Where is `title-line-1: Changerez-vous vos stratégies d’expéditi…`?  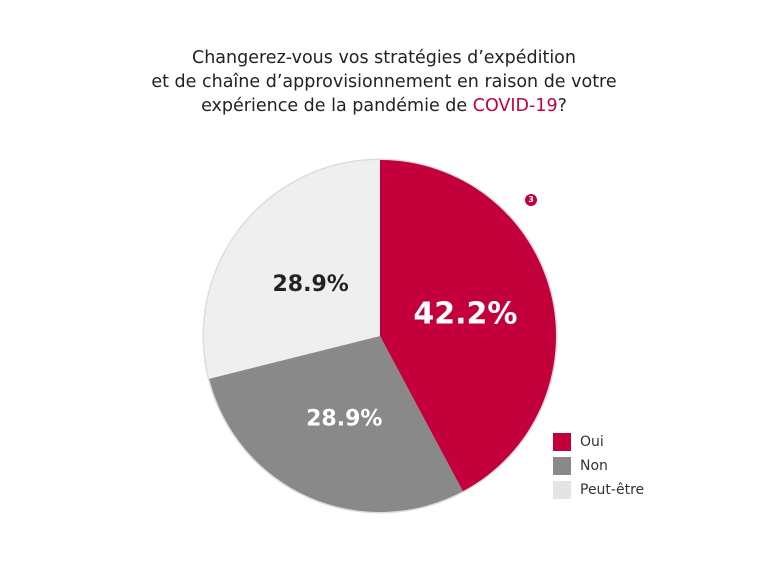
title-line-1: Changerez-vous vos stratégies d’expéditi… is located at coordinates (384, 58).